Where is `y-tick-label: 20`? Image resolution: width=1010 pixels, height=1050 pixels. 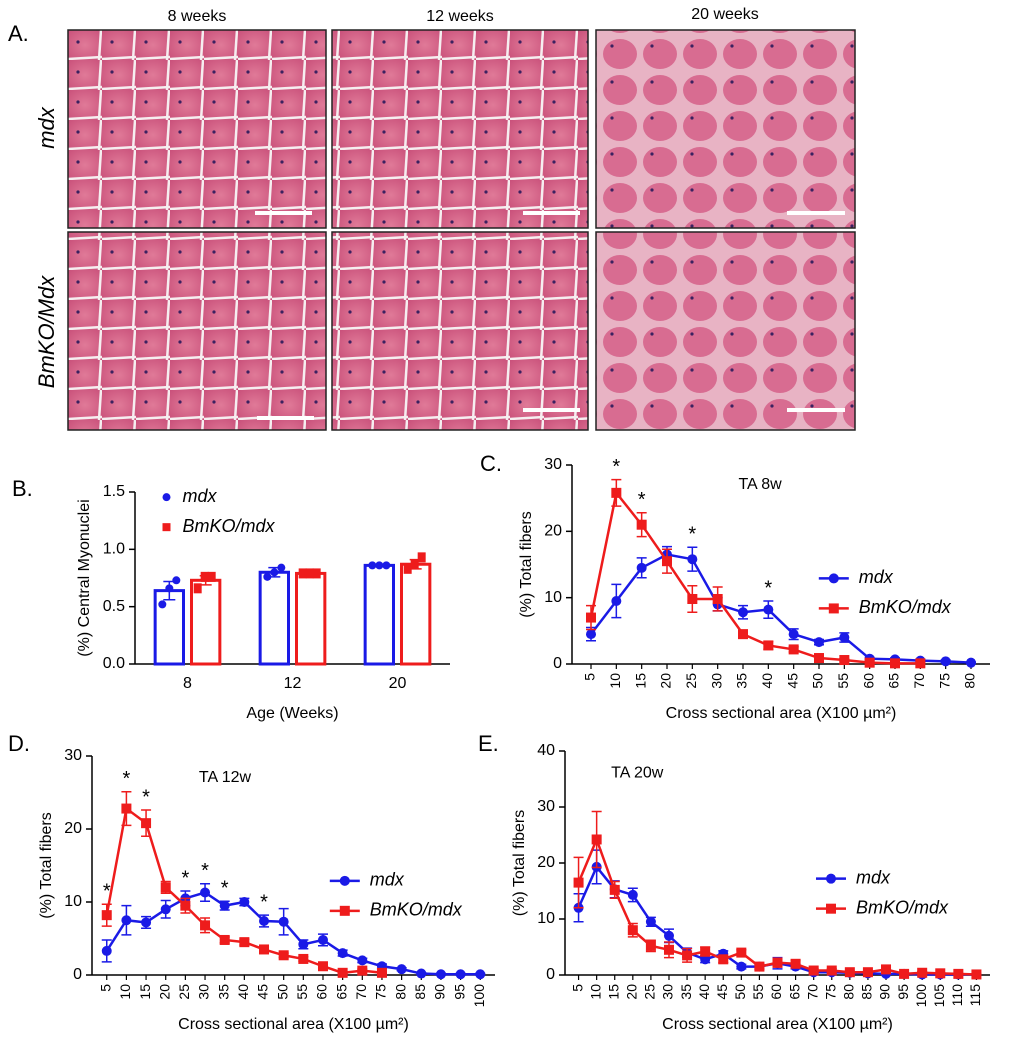
y-tick-label: 20 is located at coordinates (553, 531).